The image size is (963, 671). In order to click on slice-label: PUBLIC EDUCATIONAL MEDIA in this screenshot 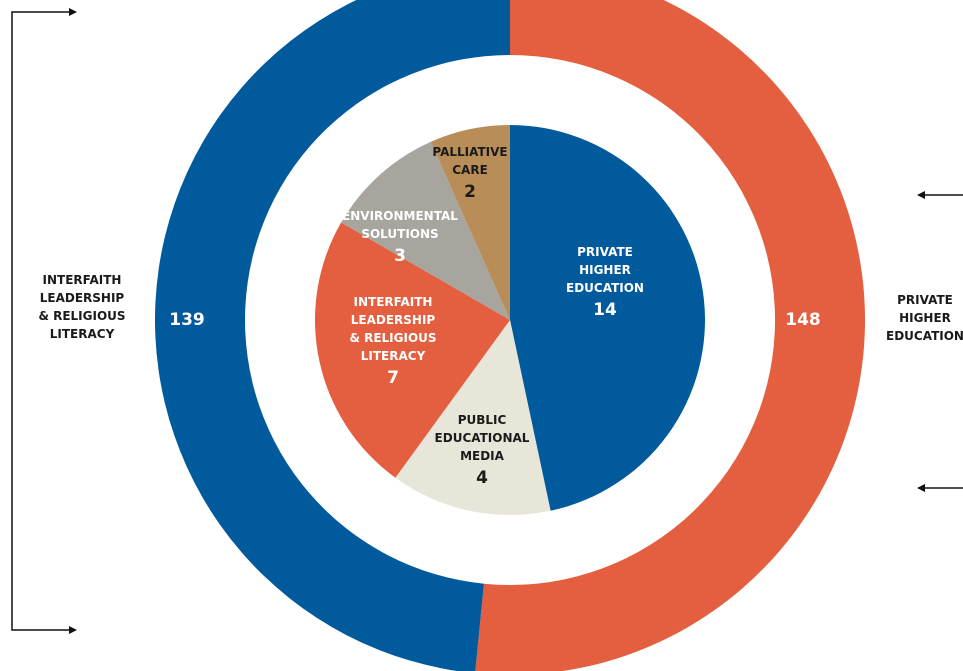, I will do `click(482, 438)`.